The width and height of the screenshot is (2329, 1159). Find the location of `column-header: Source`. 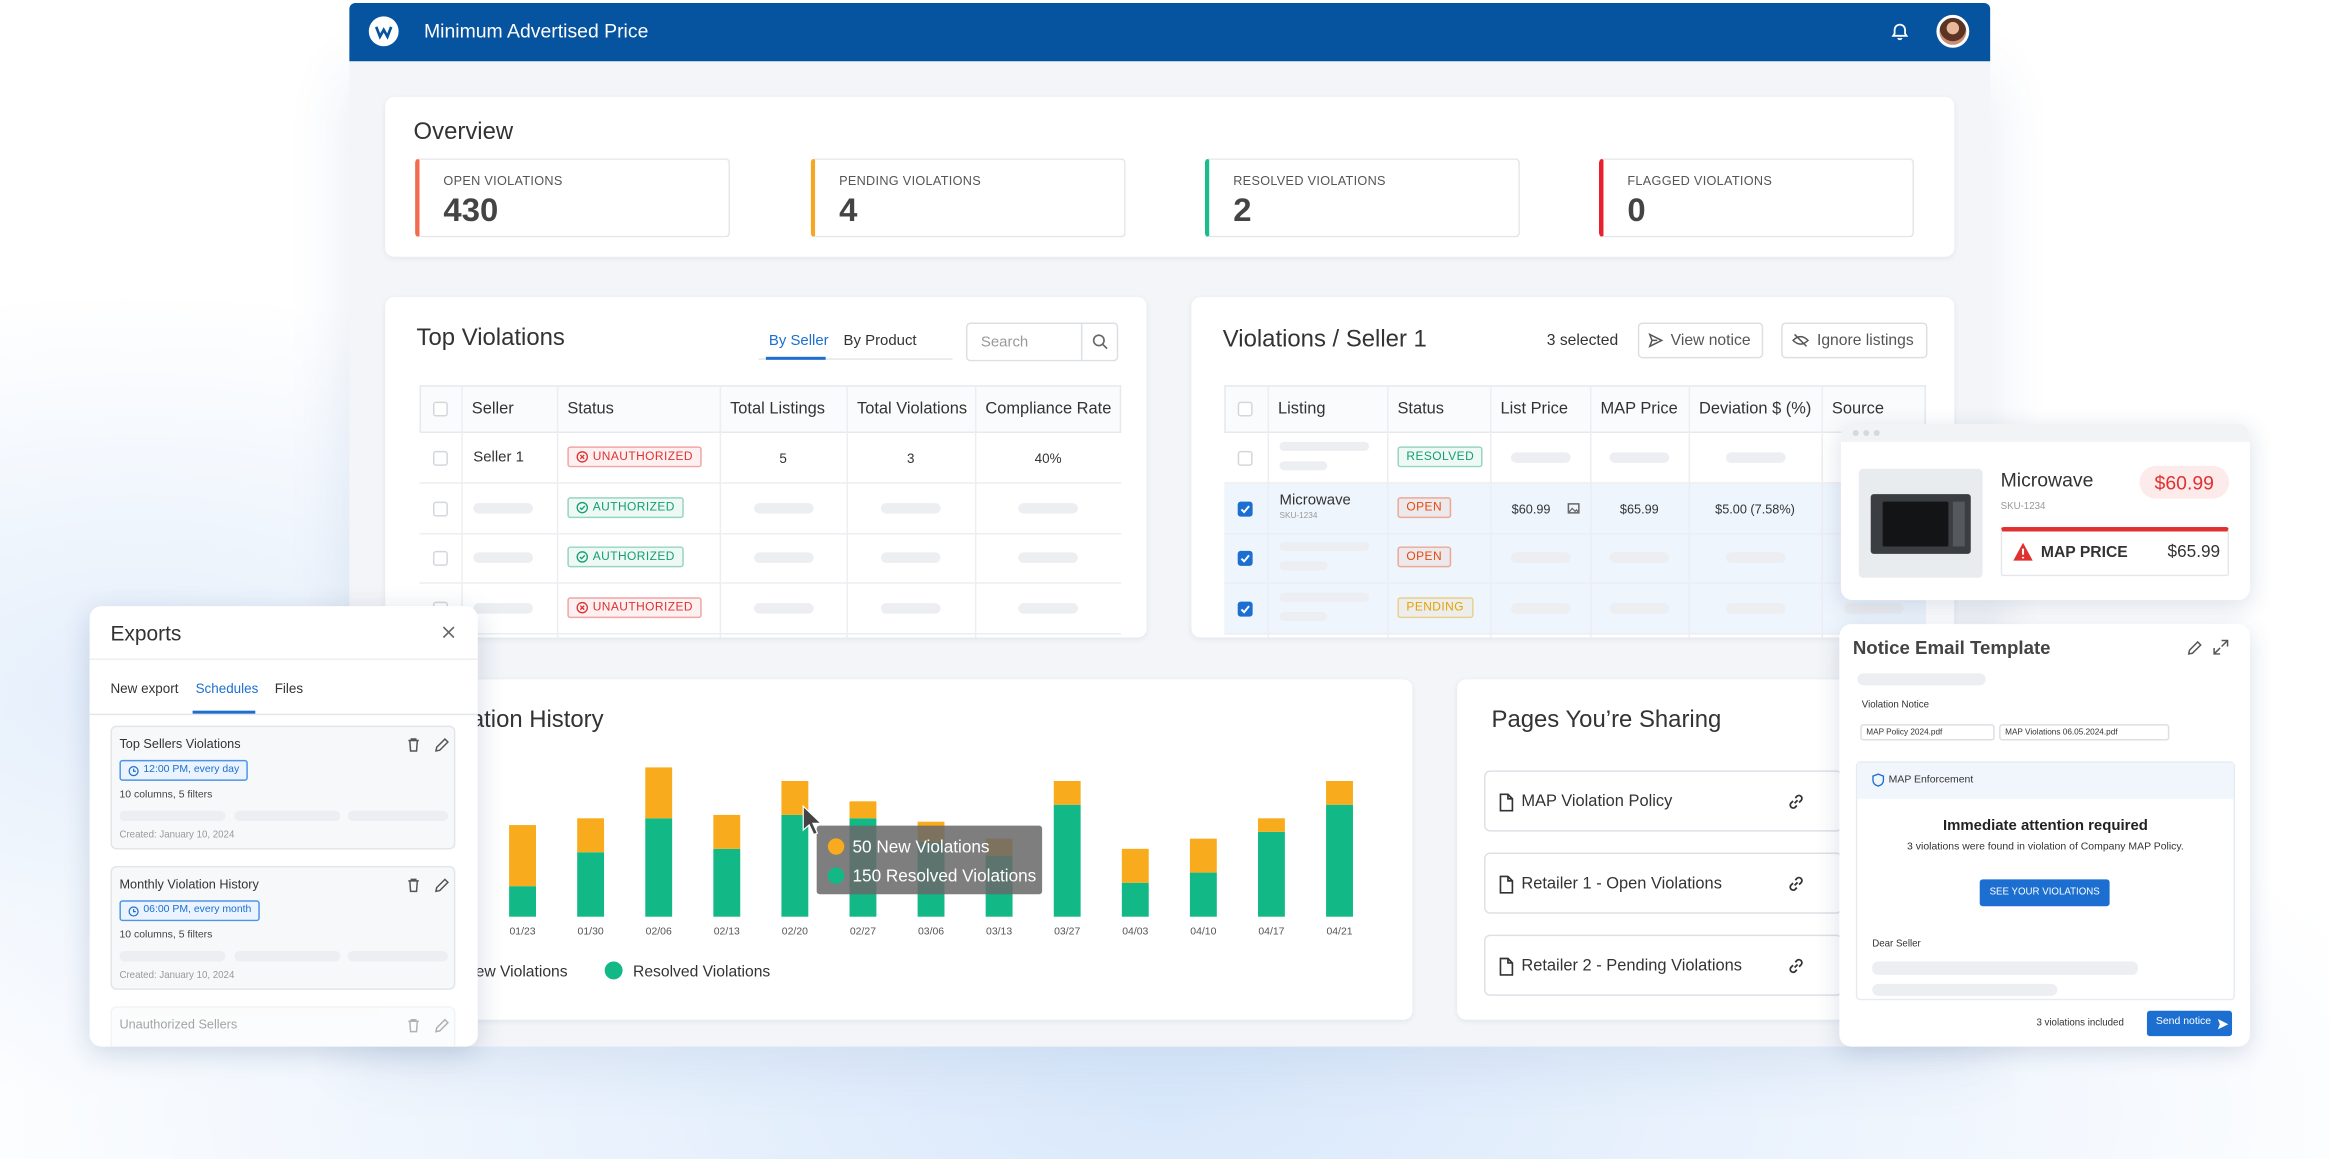

column-header: Source is located at coordinates (1857, 409).